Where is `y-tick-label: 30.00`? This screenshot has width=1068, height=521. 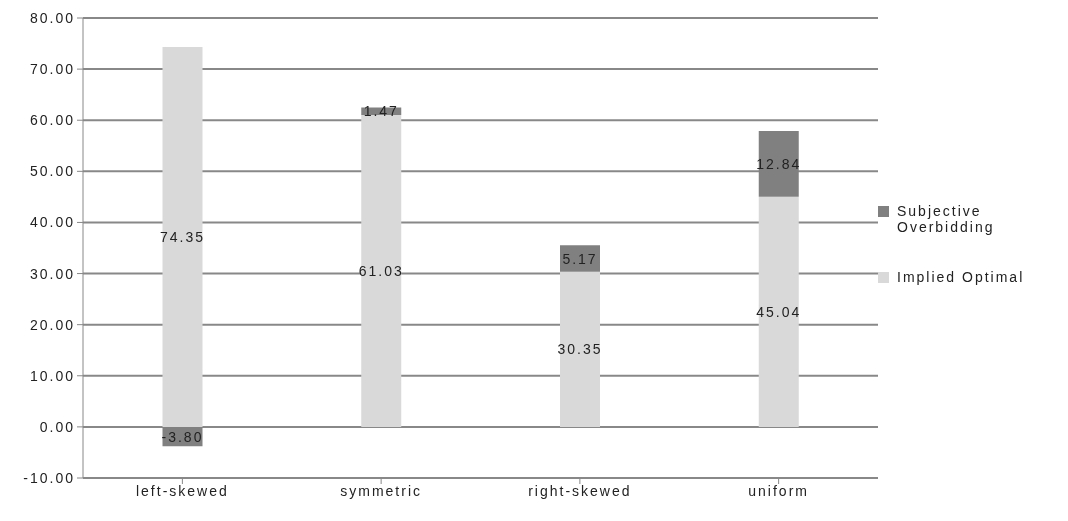 y-tick-label: 30.00 is located at coordinates (52, 273).